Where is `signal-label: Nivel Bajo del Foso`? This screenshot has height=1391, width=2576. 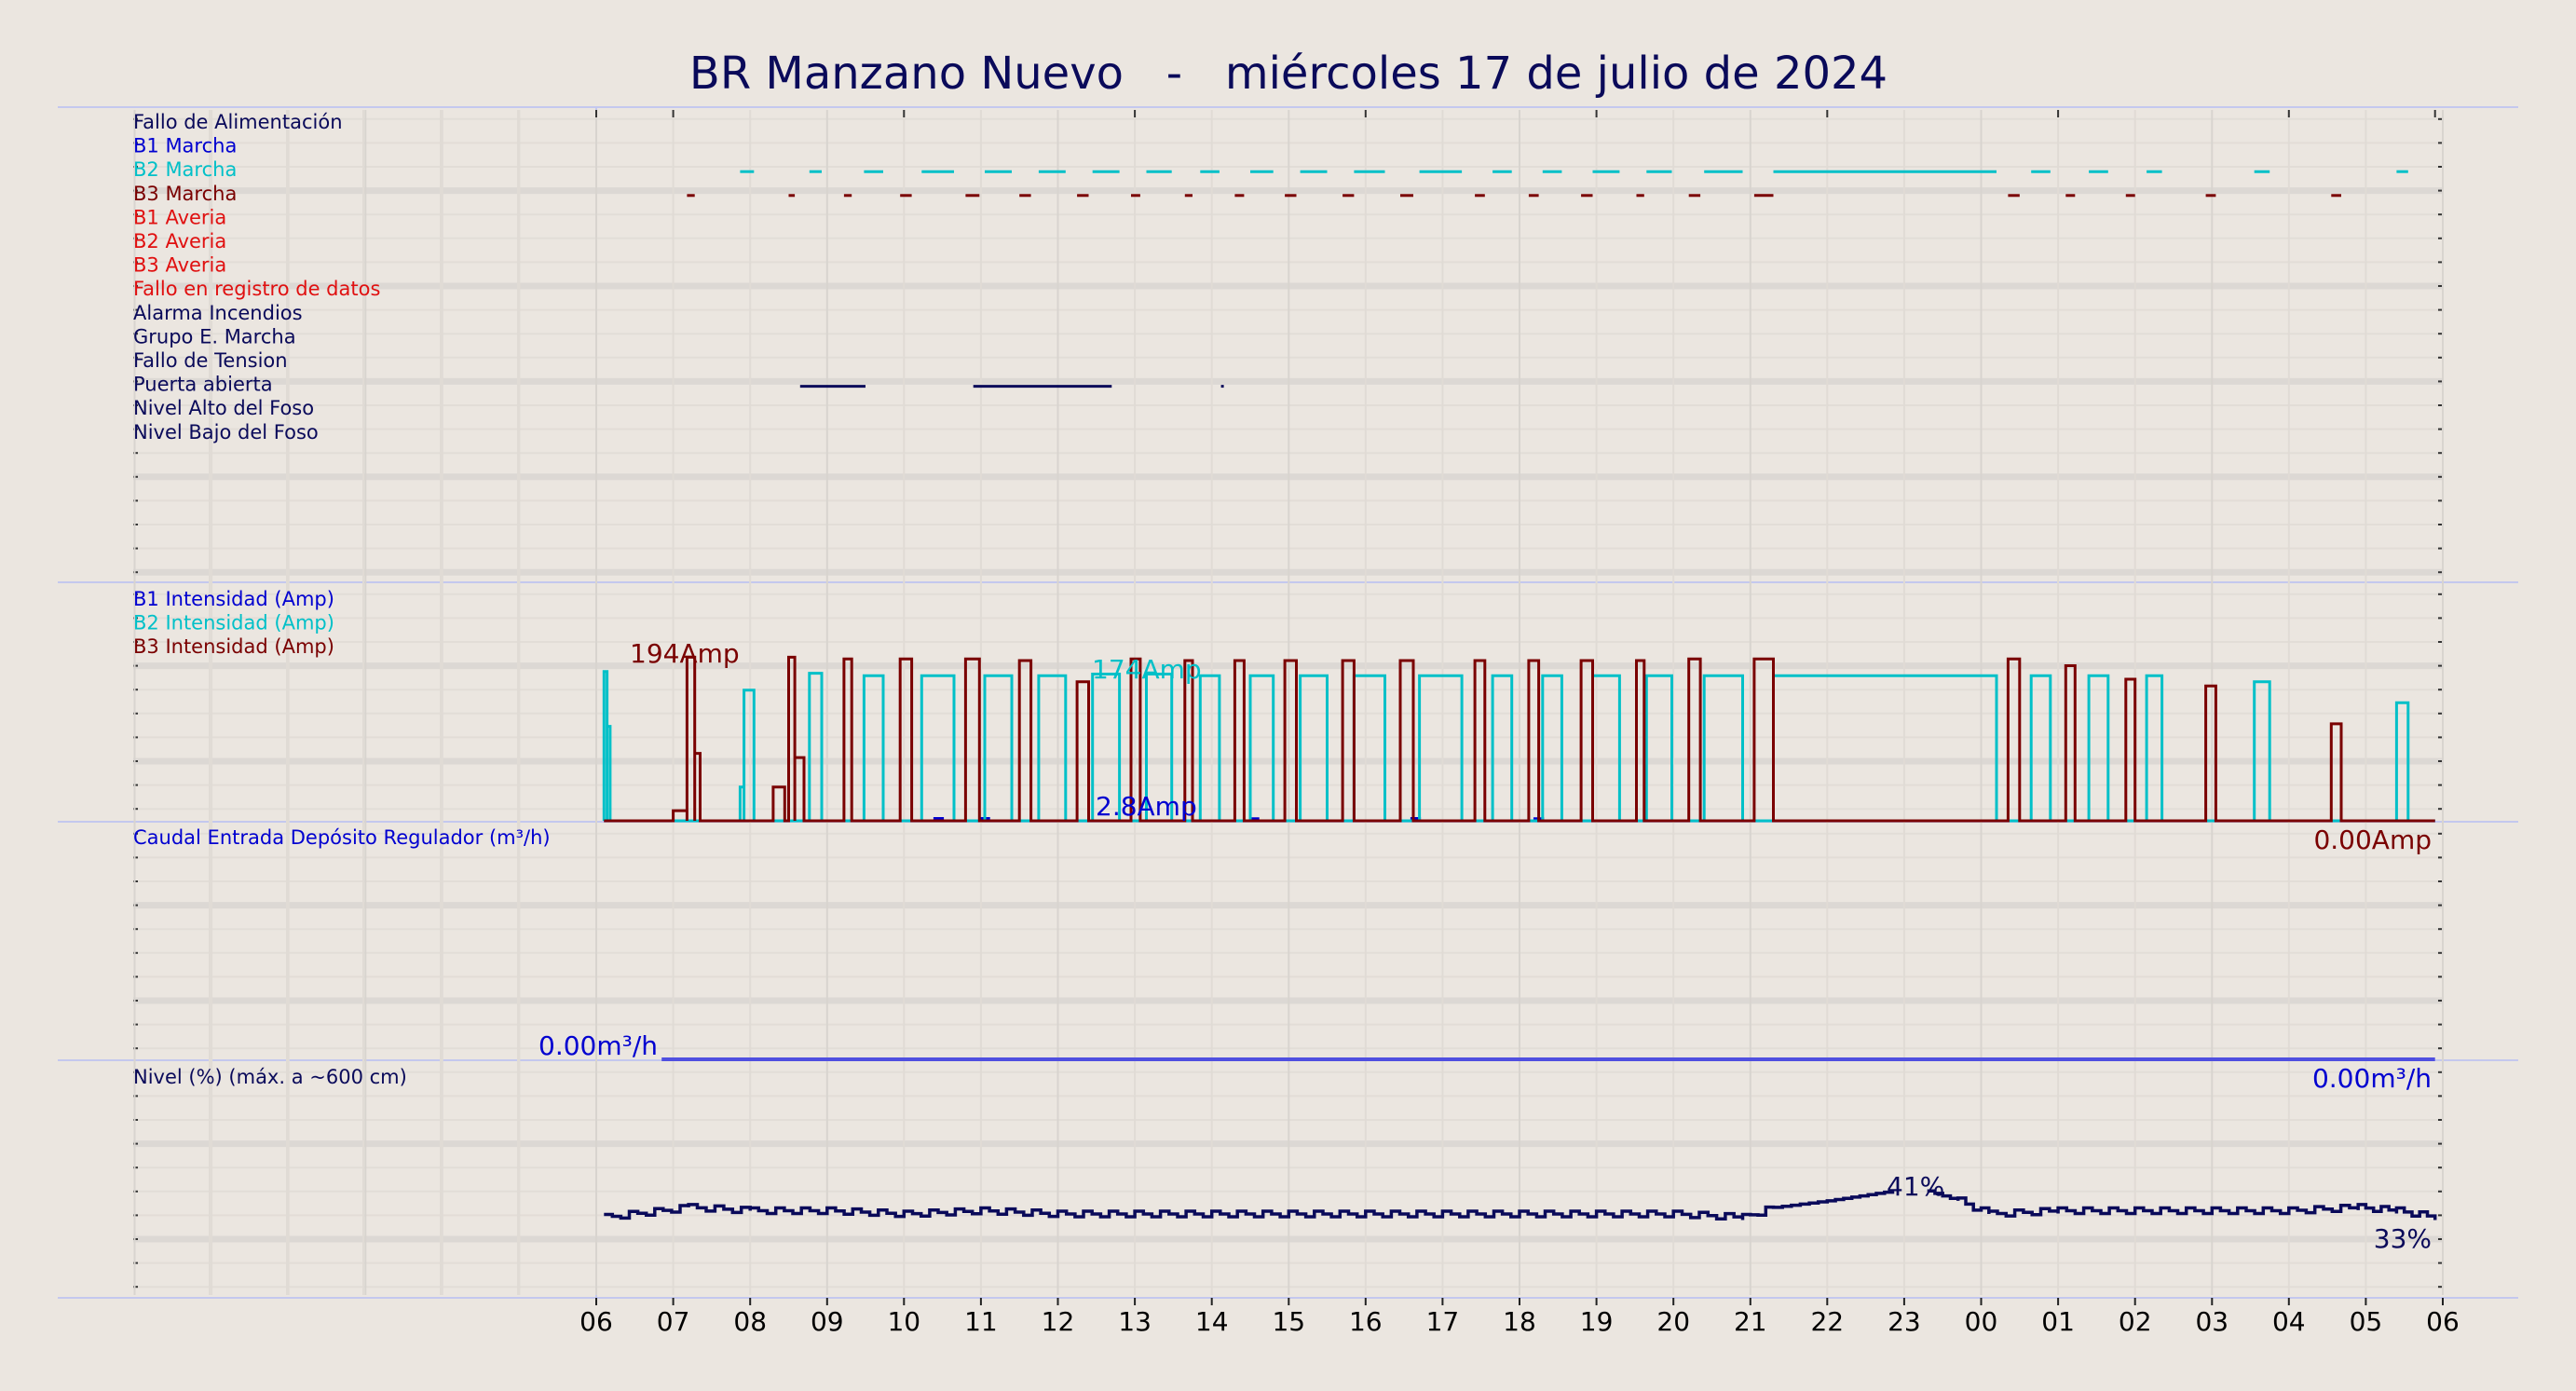 signal-label: Nivel Bajo del Foso is located at coordinates (226, 432).